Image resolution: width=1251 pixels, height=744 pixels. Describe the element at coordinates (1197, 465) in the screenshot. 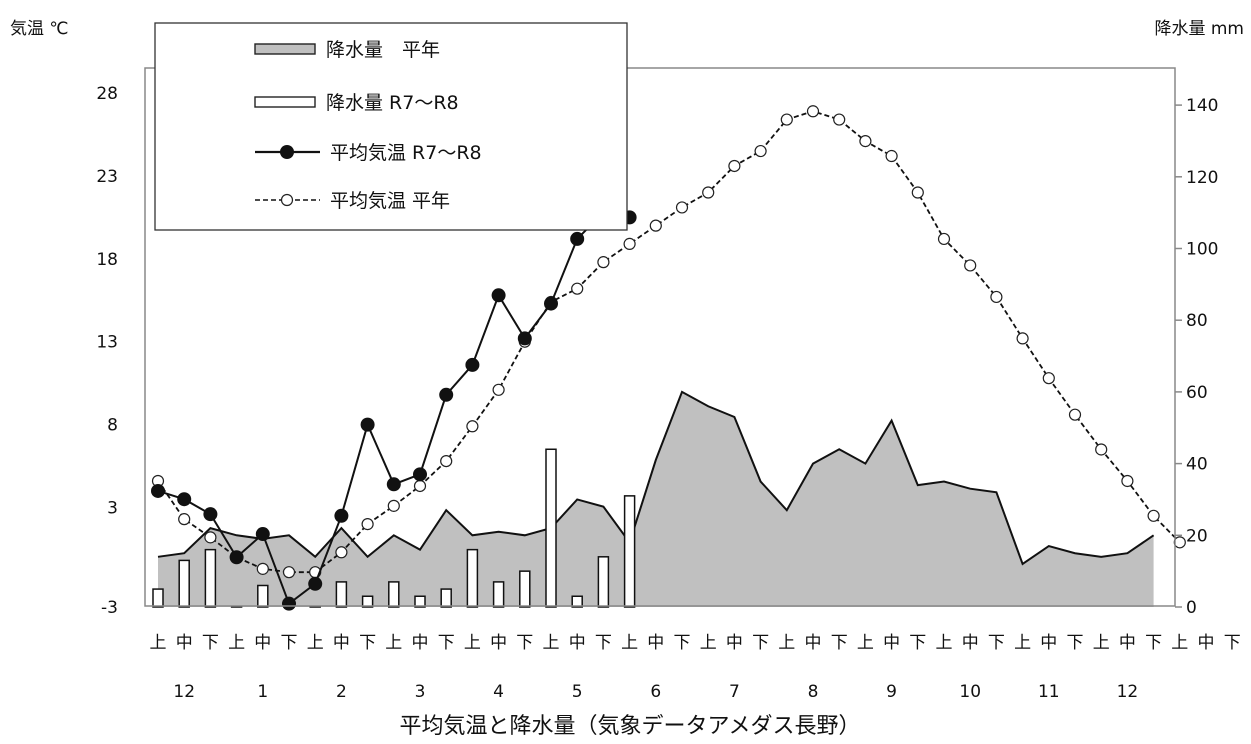

I see `right-tick-label: 40` at that location.